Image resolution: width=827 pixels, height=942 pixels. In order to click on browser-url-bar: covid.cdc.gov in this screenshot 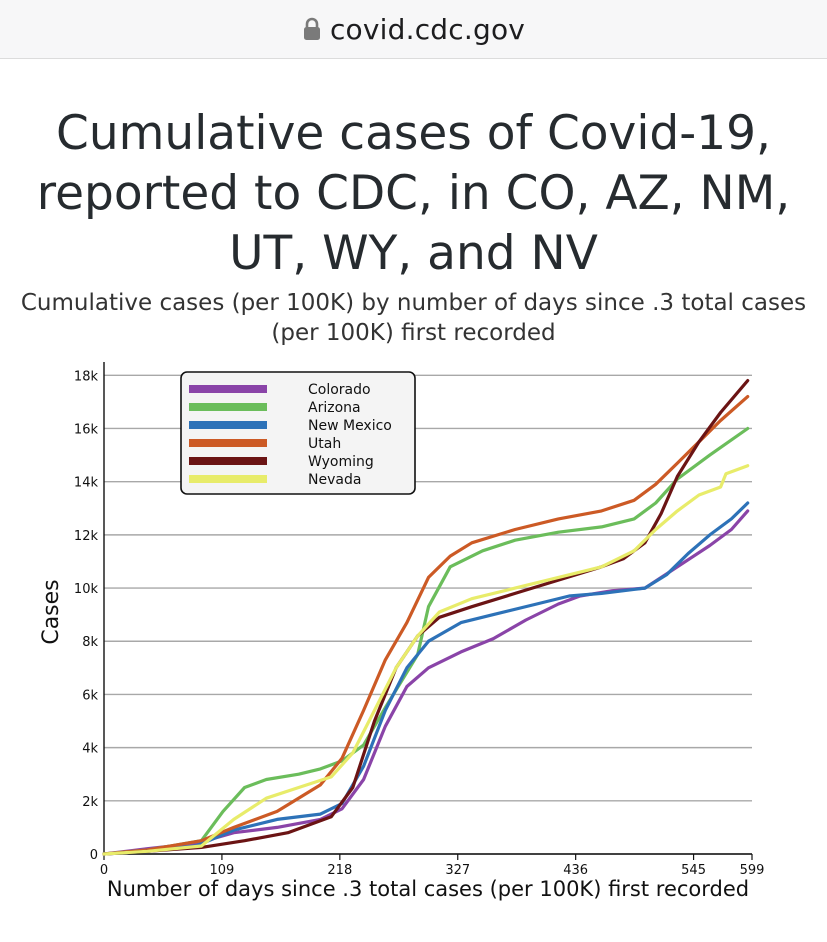, I will do `click(413, 29)`.